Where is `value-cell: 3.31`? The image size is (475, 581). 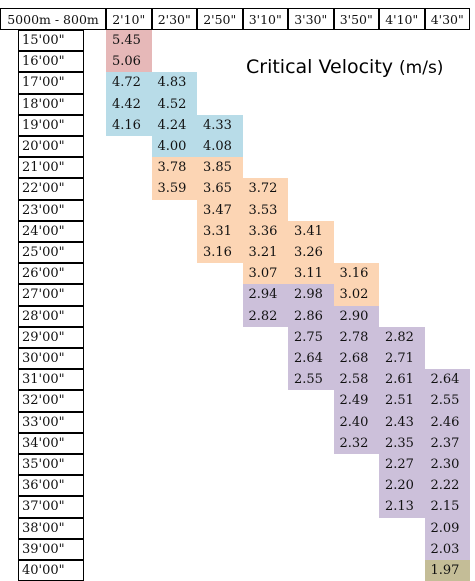 value-cell: 3.31 is located at coordinates (220, 231).